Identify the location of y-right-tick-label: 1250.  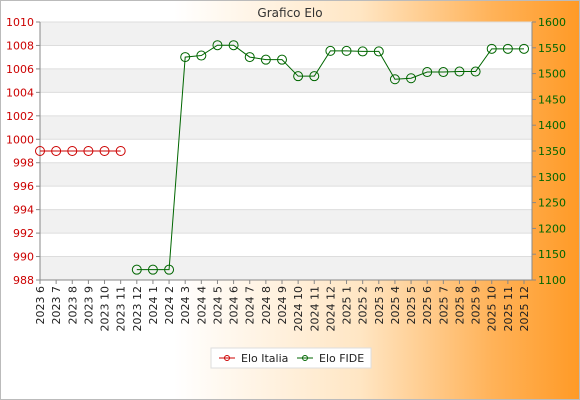
(552, 203).